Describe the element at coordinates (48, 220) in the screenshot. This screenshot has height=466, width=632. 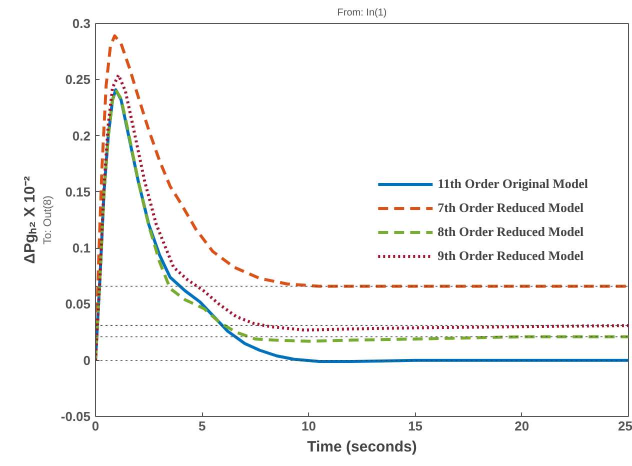
I see `text: To: Out(8)` at that location.